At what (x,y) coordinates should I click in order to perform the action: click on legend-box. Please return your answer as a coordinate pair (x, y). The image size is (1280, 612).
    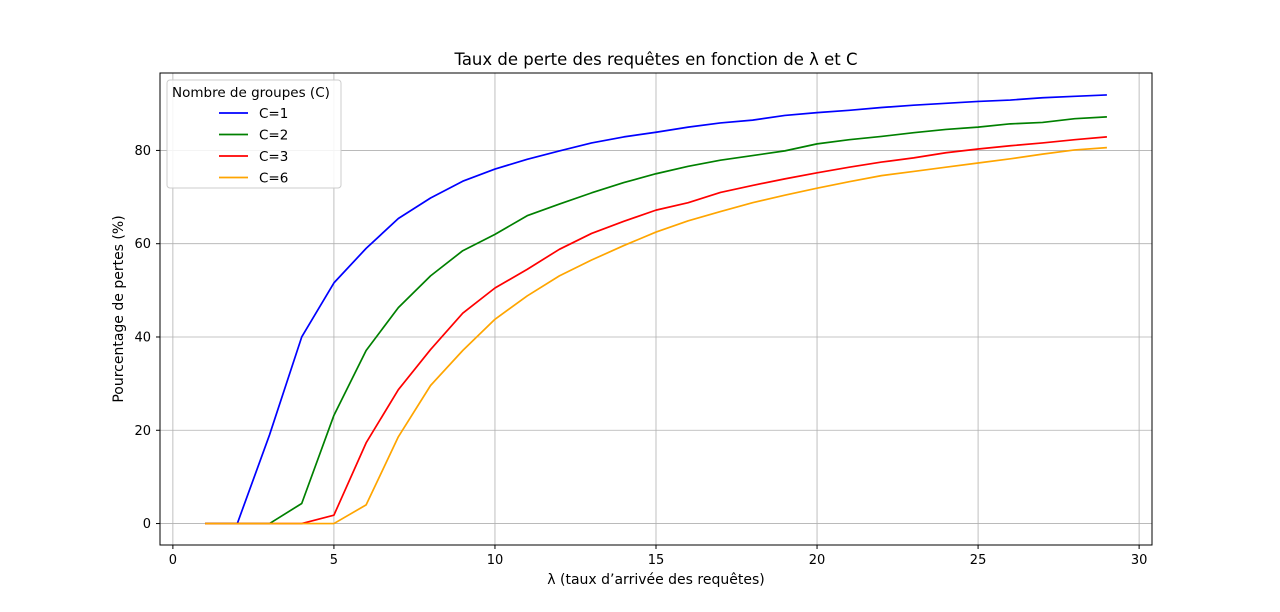
    Looking at the image, I should click on (254, 134).